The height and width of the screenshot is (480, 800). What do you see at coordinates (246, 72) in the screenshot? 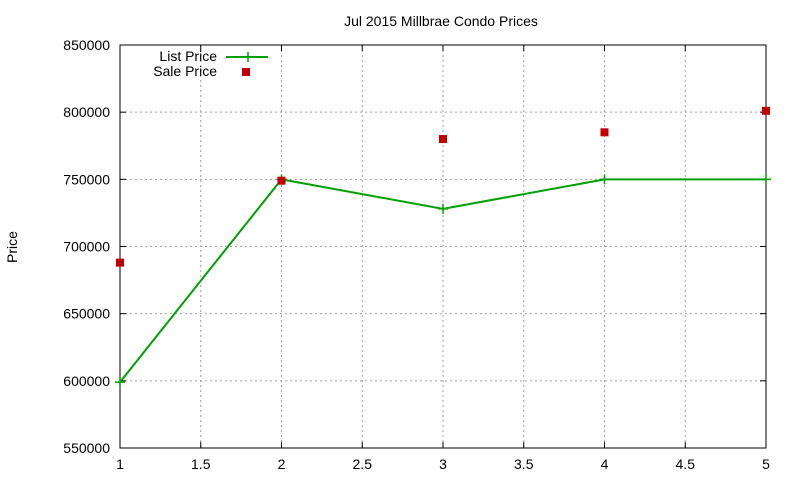
I see `legend-marker-sale-price` at bounding box center [246, 72].